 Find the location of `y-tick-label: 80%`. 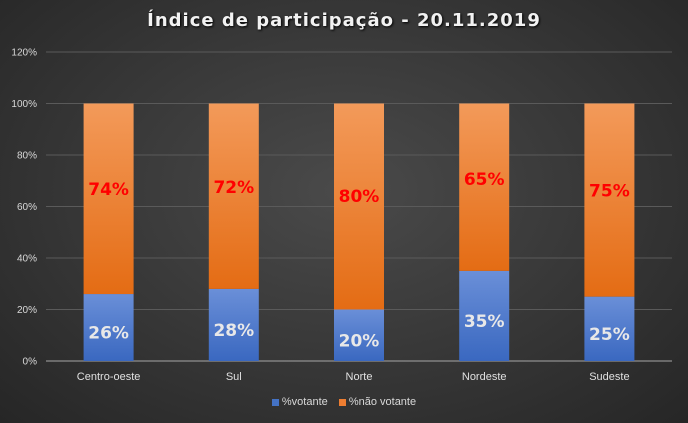

y-tick-label: 80% is located at coordinates (27, 156).